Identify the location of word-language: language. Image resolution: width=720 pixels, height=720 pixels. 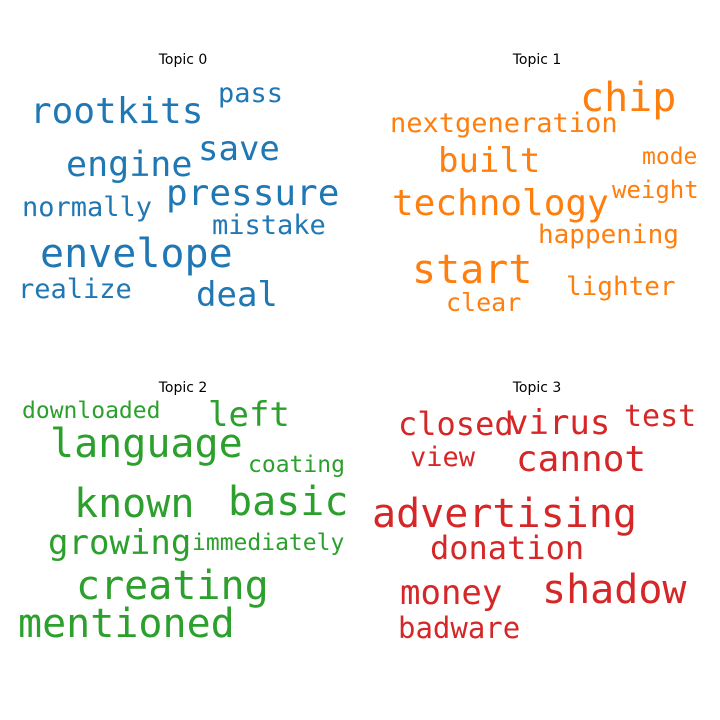
(146, 444).